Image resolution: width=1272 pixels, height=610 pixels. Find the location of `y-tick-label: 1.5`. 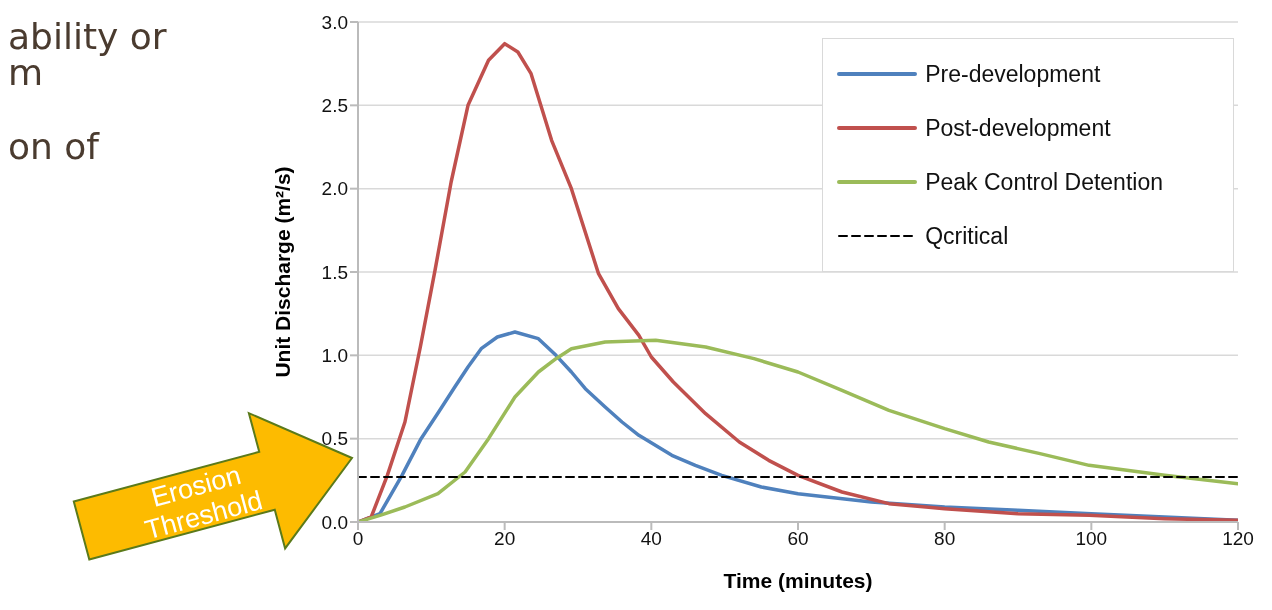

y-tick-label: 1.5 is located at coordinates (334, 272).